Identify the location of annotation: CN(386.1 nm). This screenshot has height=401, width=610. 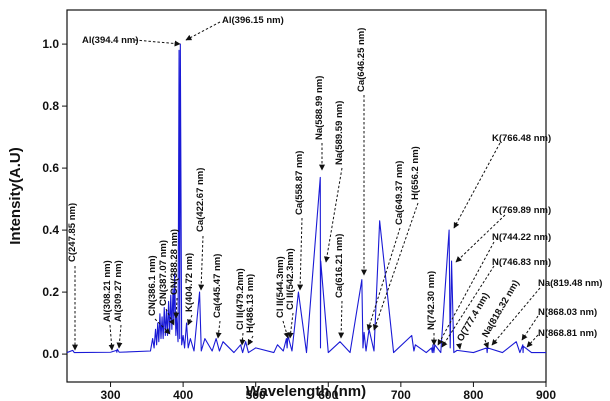
(152, 285).